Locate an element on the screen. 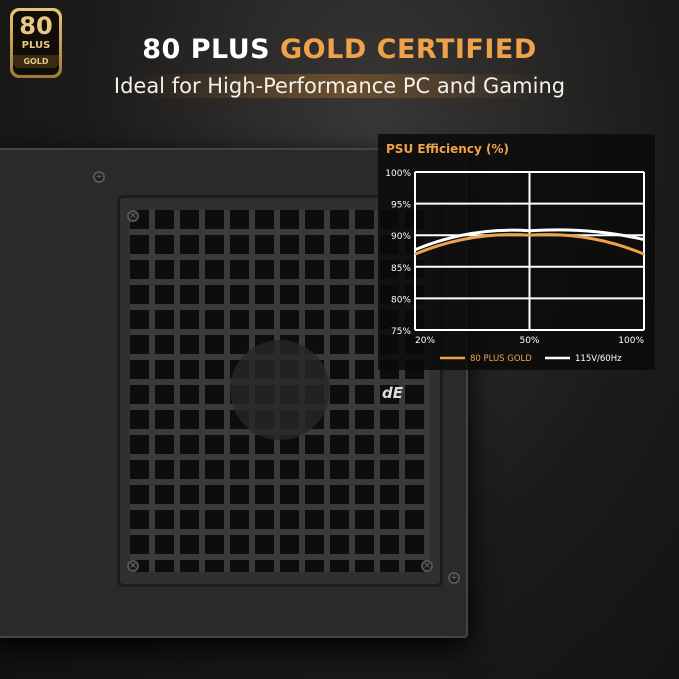  x-tick-label: 20% is located at coordinates (425, 341).